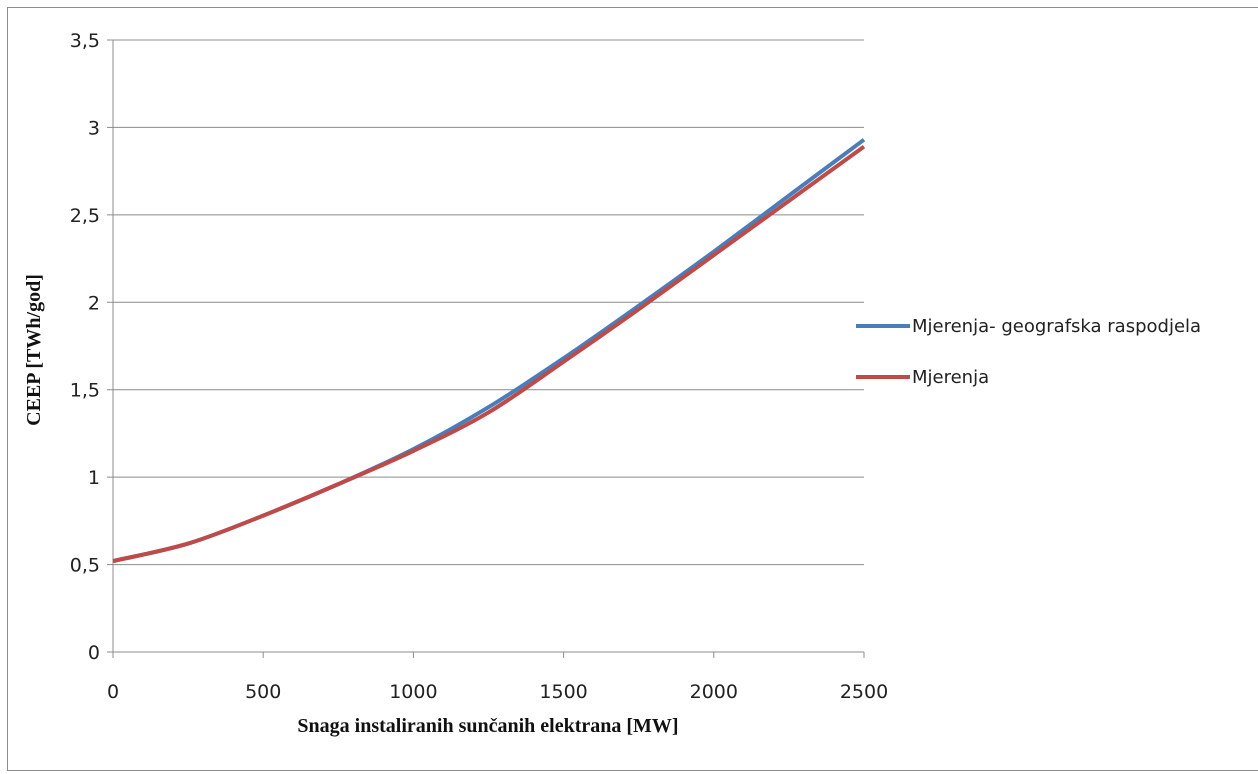  Describe the element at coordinates (714, 692) in the screenshot. I see `x-tick-label: 2000` at that location.